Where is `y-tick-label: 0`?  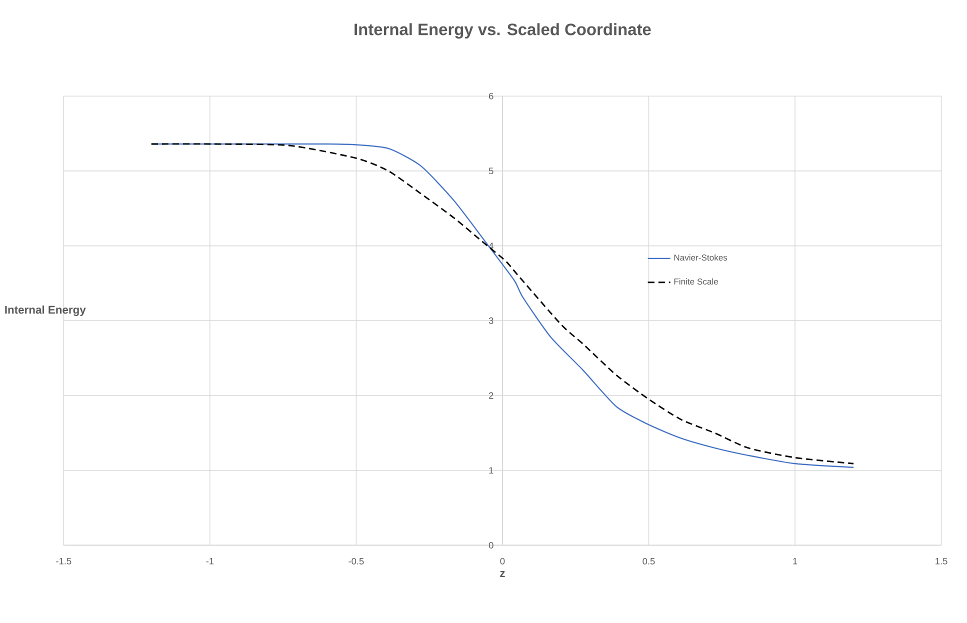
y-tick-label: 0 is located at coordinates (491, 545).